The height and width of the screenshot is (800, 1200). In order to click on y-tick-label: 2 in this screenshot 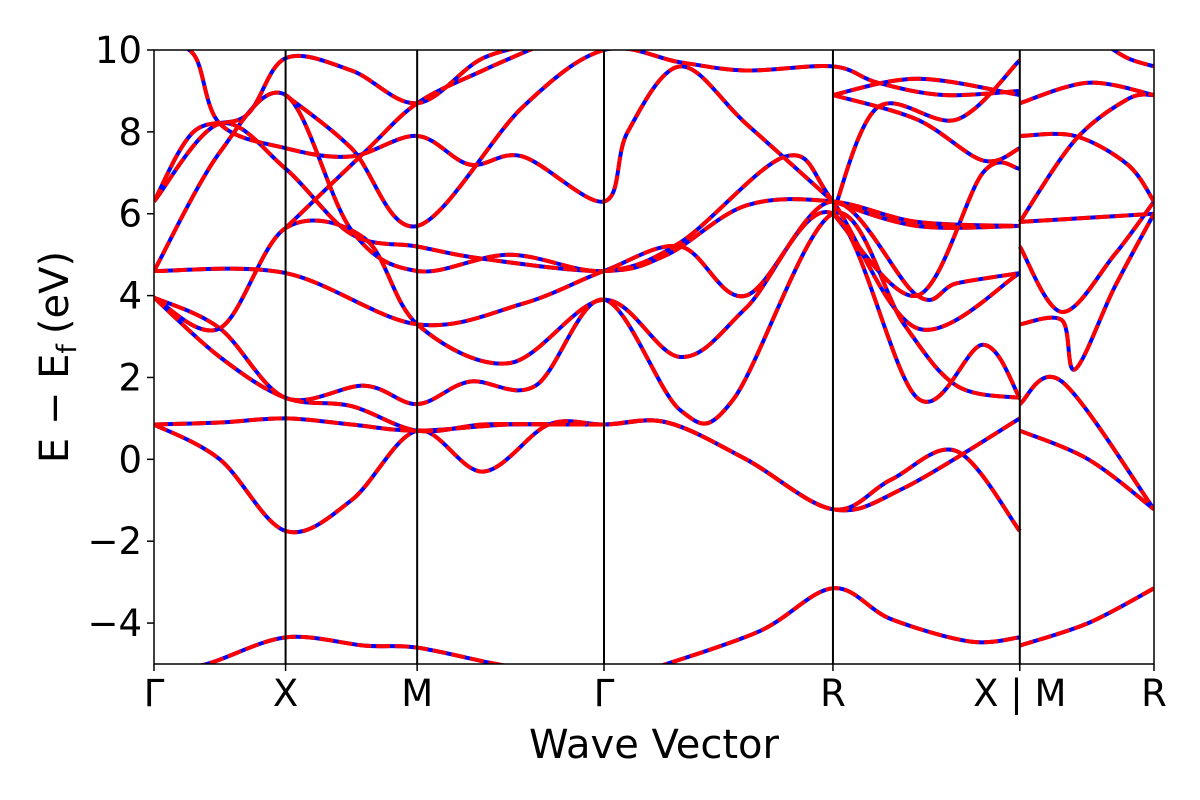, I will do `click(130, 377)`.